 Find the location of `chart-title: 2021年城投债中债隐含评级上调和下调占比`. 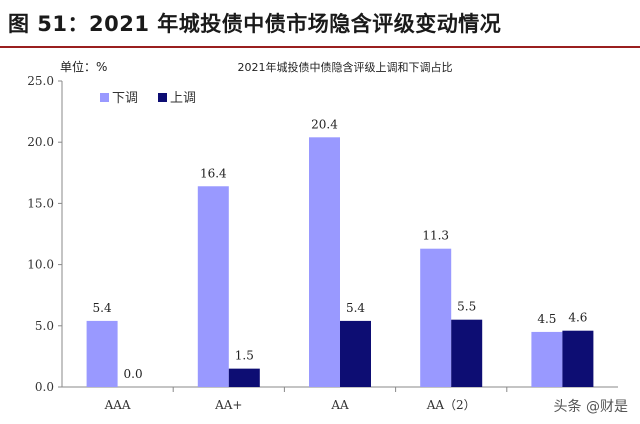

chart-title: 2021年城投债中债隐含评级上调和下调占比 is located at coordinates (345, 67).